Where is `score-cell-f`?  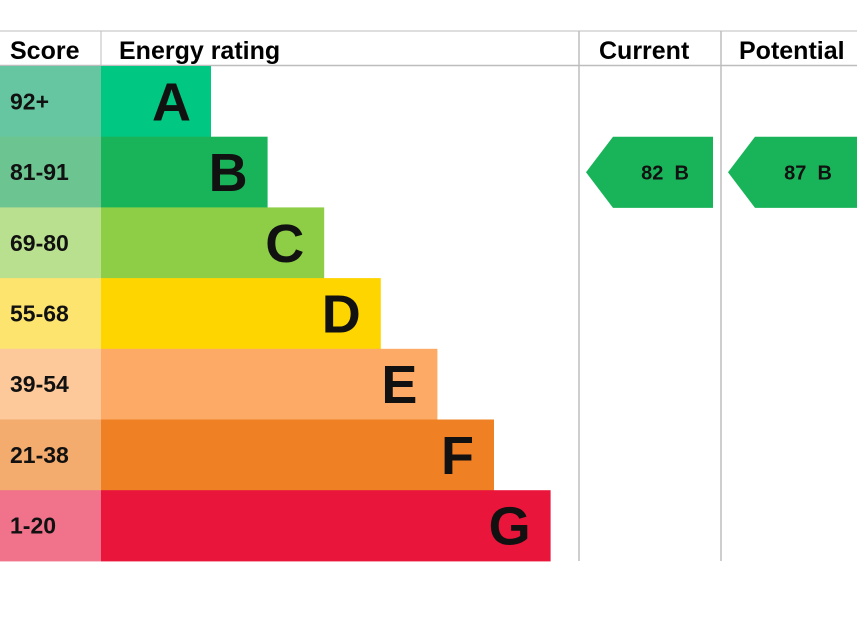 score-cell-f is located at coordinates (50, 455).